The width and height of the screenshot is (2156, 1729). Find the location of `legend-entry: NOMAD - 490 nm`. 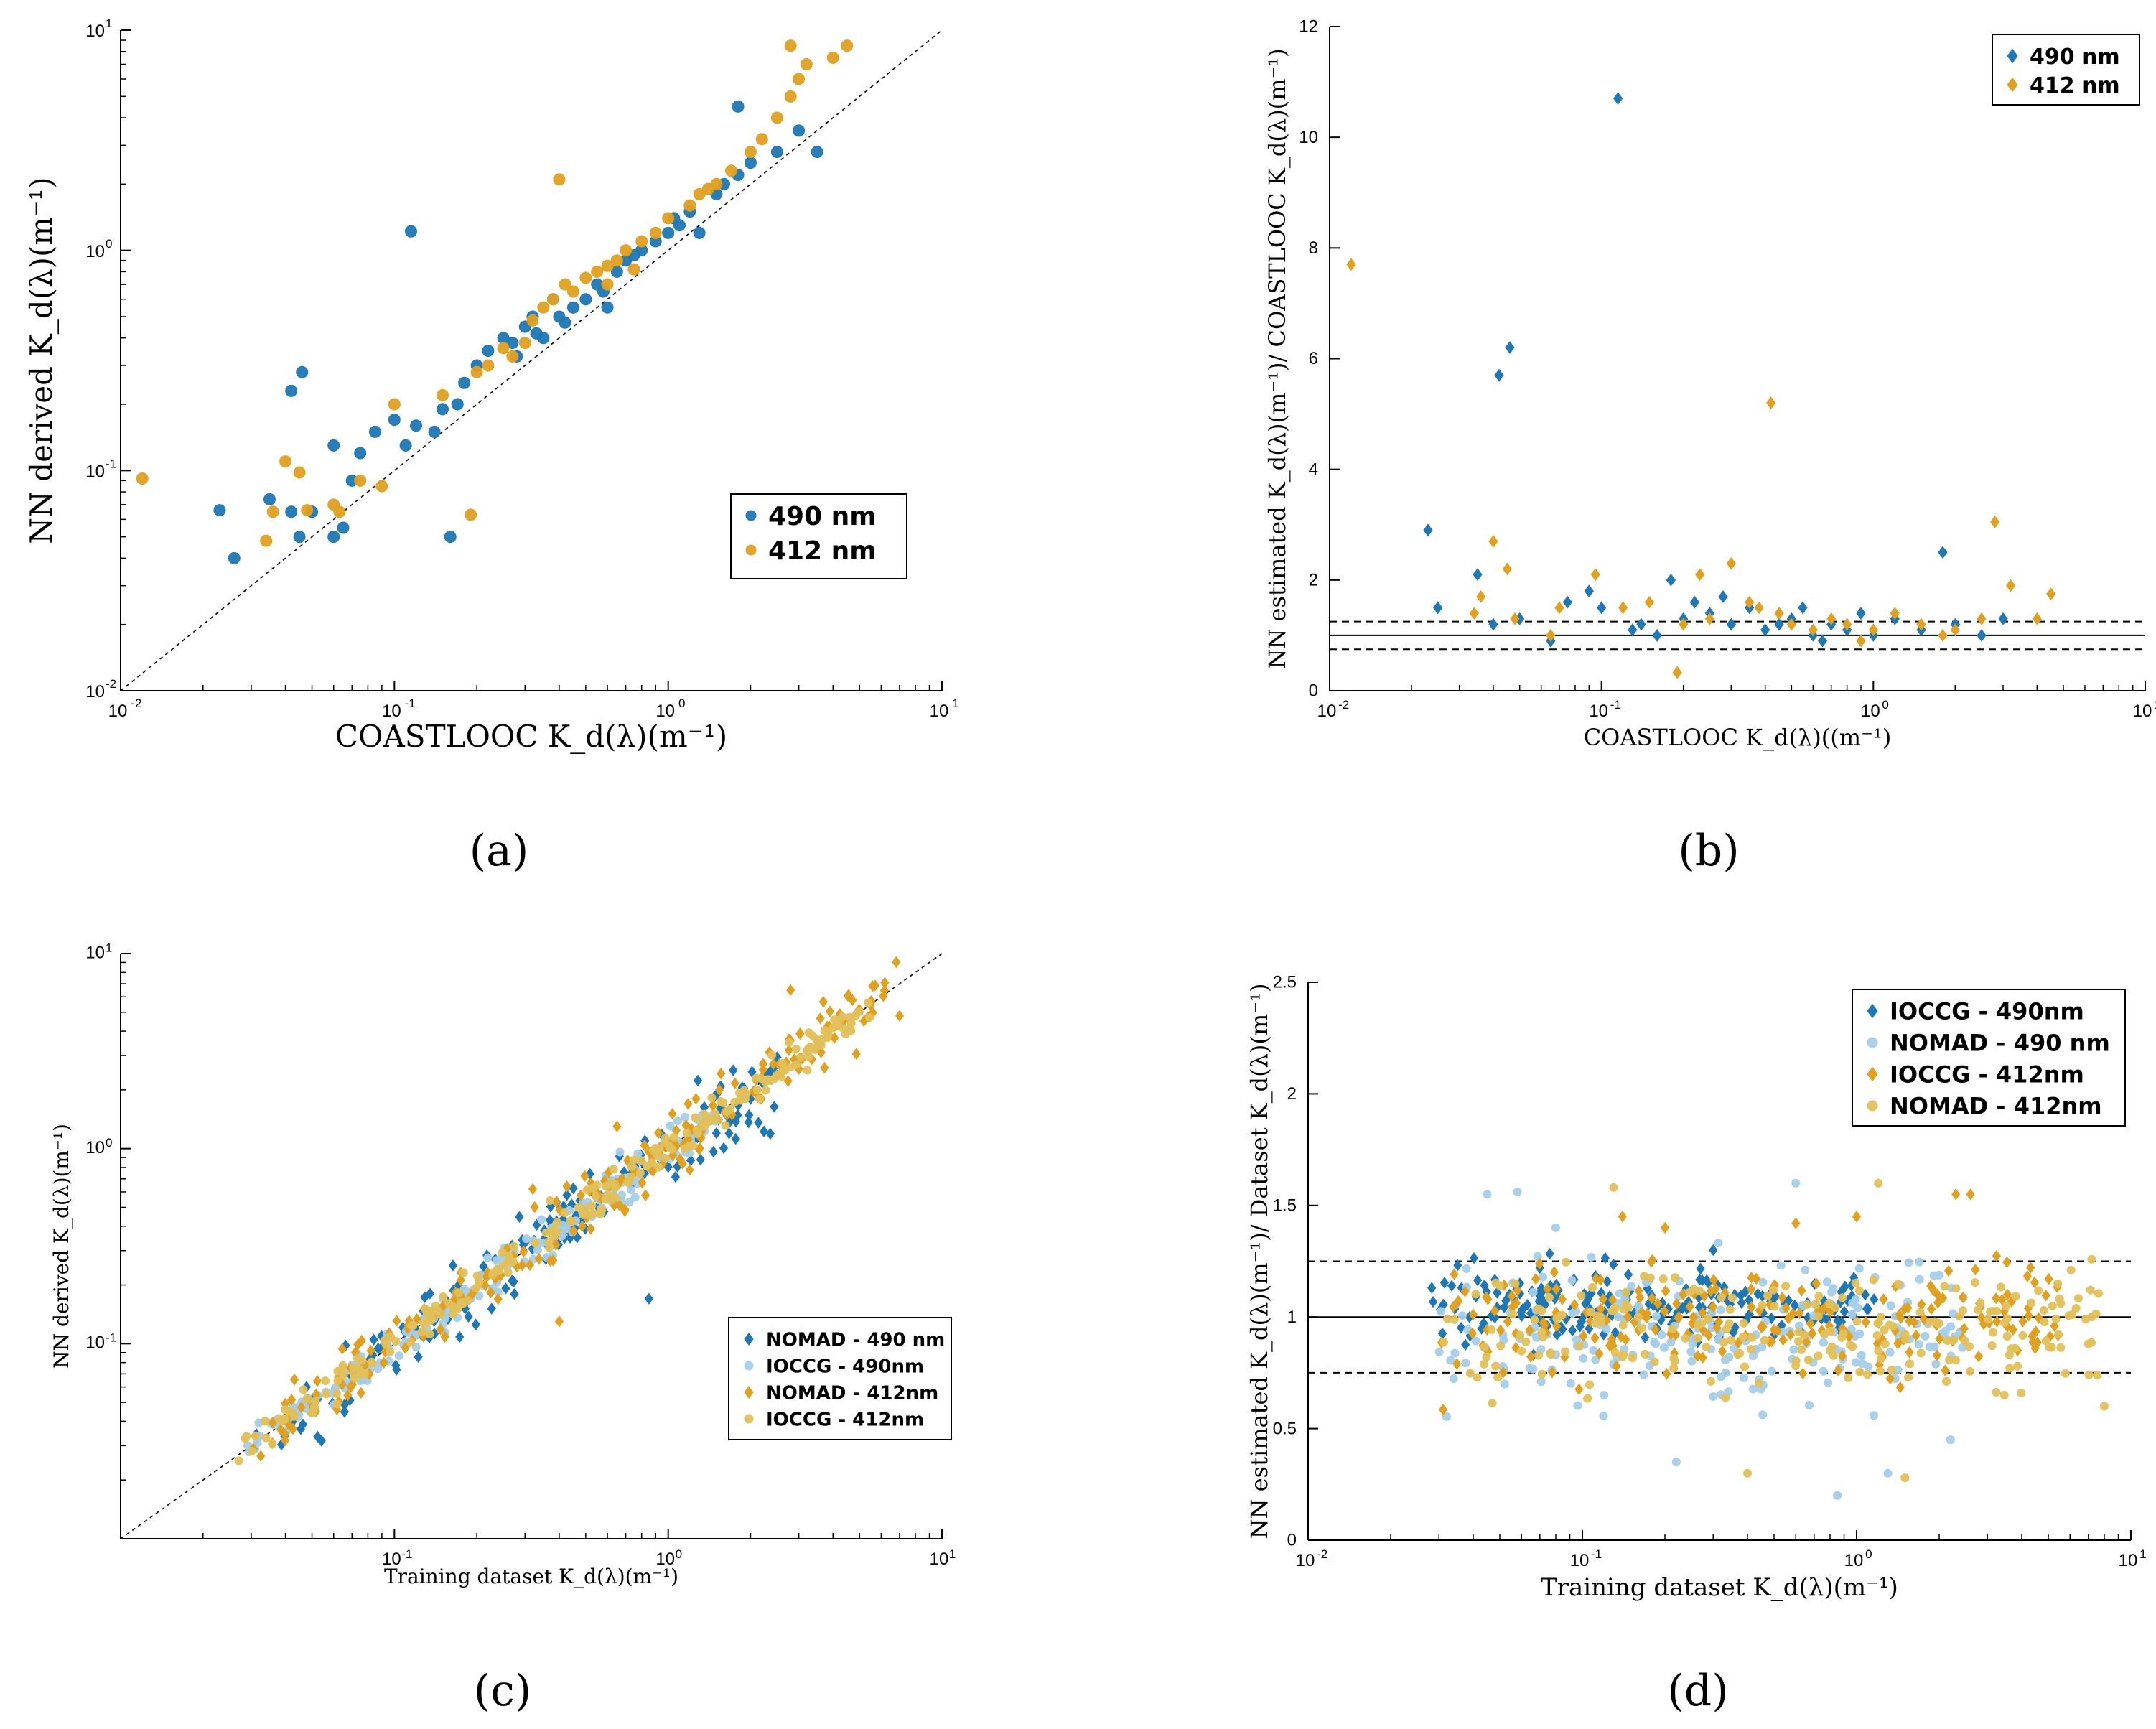

legend-entry: NOMAD - 490 nm is located at coordinates (2000, 1043).